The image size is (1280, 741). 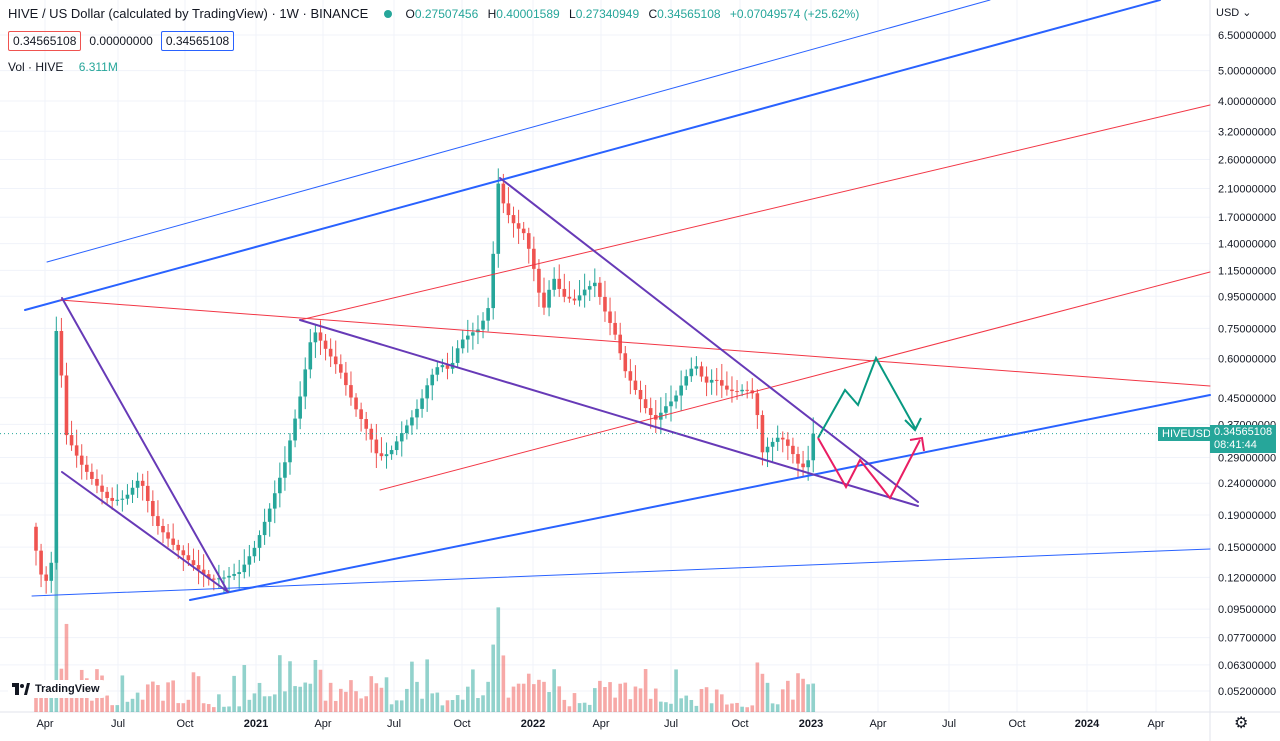 I want to click on price-axis-label: 4.00000000, so click(x=1247, y=102).